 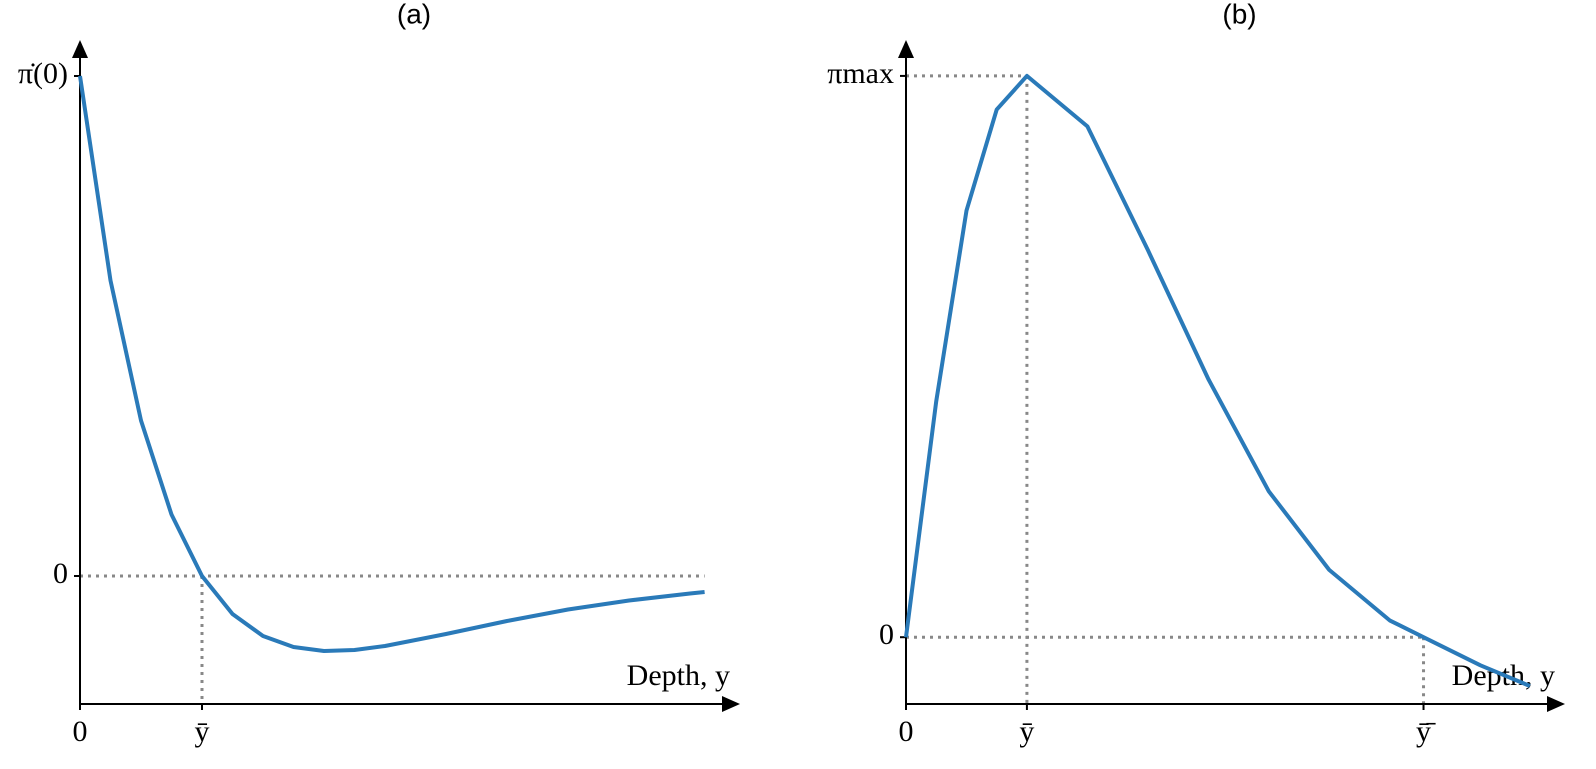 What do you see at coordinates (1426, 731) in the screenshot?
I see `x-tick-label: ȳ̄` at bounding box center [1426, 731].